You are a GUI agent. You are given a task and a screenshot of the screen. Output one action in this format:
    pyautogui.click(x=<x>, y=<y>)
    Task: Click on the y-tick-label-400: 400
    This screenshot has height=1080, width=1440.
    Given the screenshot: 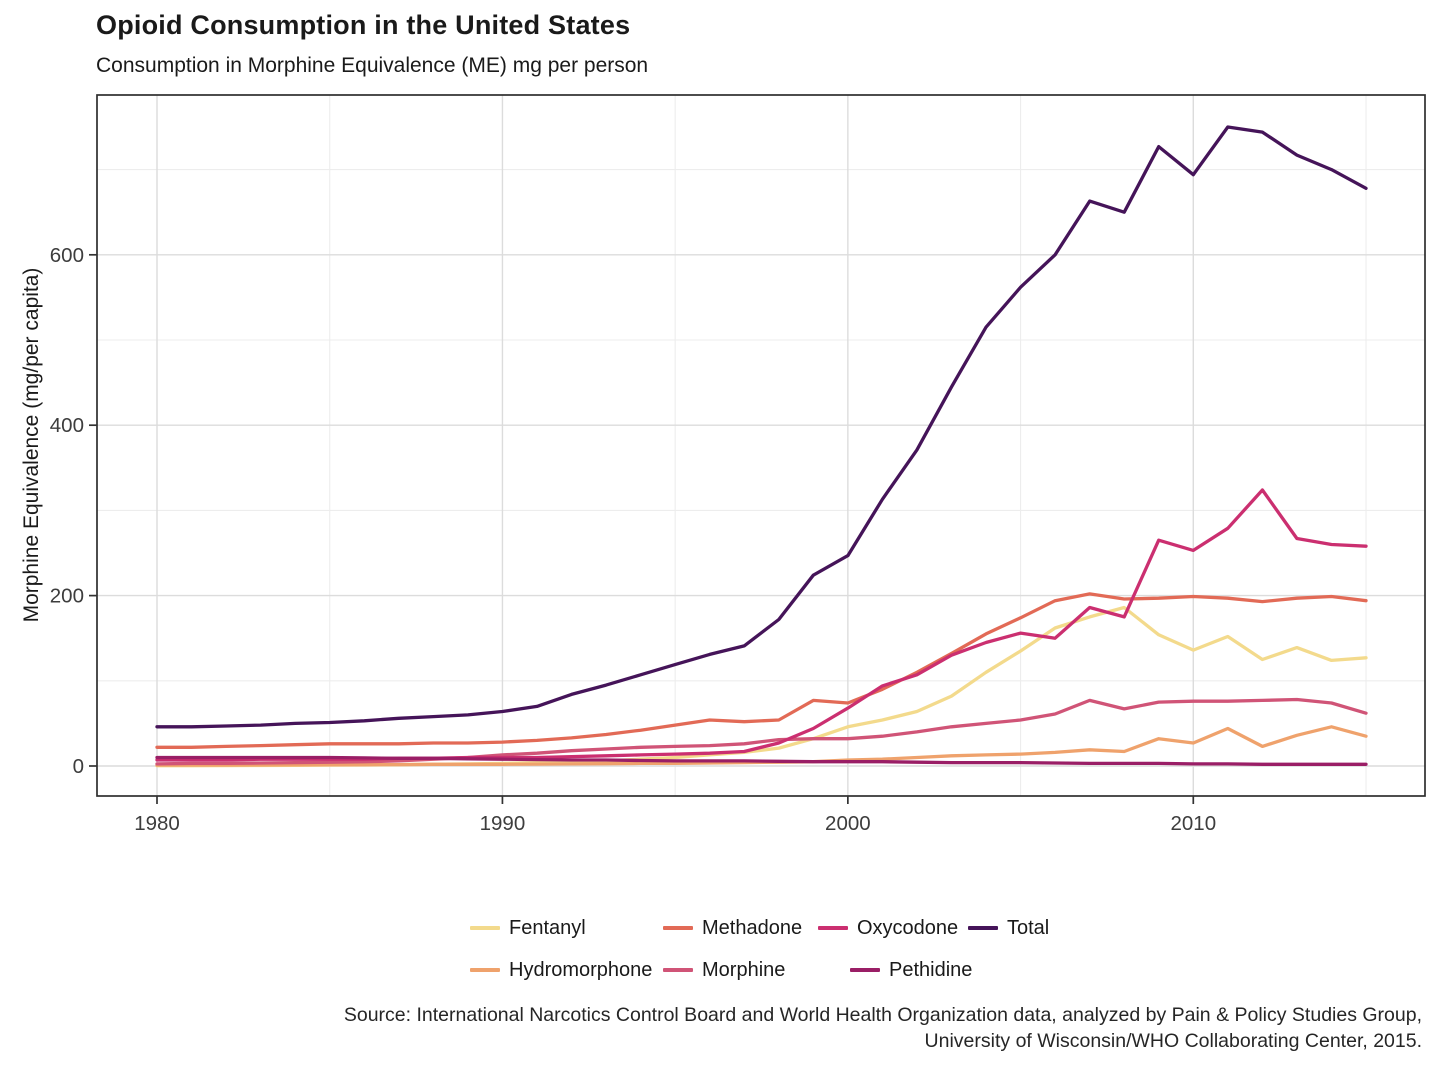 What is the action you would take?
    pyautogui.click(x=67, y=425)
    